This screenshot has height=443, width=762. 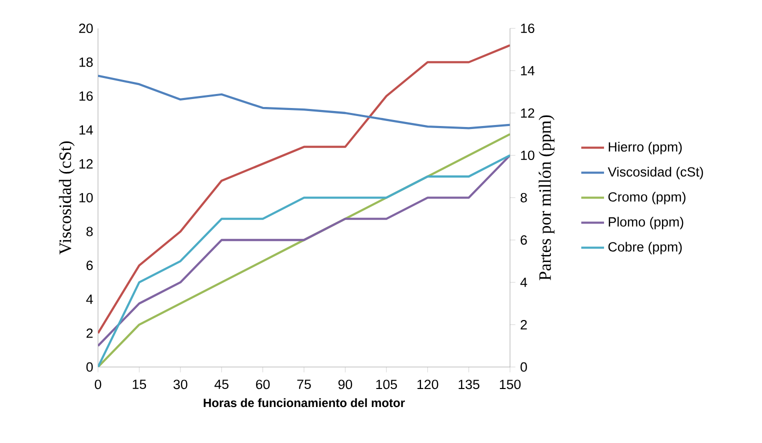 What do you see at coordinates (523, 240) in the screenshot?
I see `y2-tick-label: 6` at bounding box center [523, 240].